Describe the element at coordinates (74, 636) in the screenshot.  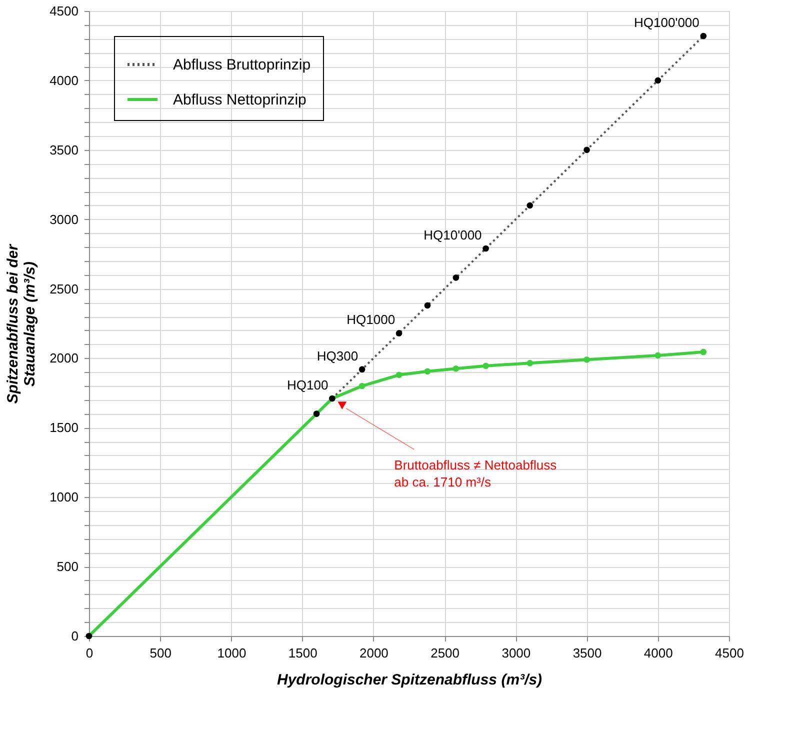
I see `y-tick-label: 0` at that location.